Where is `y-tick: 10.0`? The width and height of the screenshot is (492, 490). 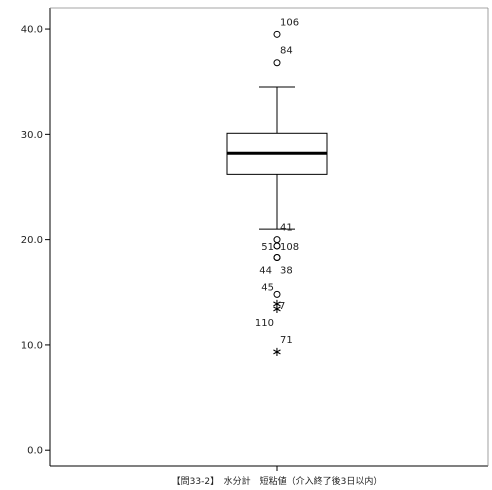
y-tick: 10.0 is located at coordinates (35, 345).